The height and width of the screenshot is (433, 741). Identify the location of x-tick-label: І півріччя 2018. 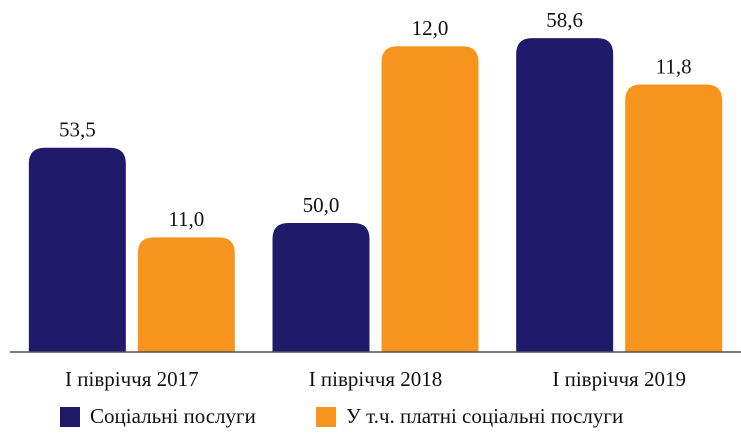
(376, 379).